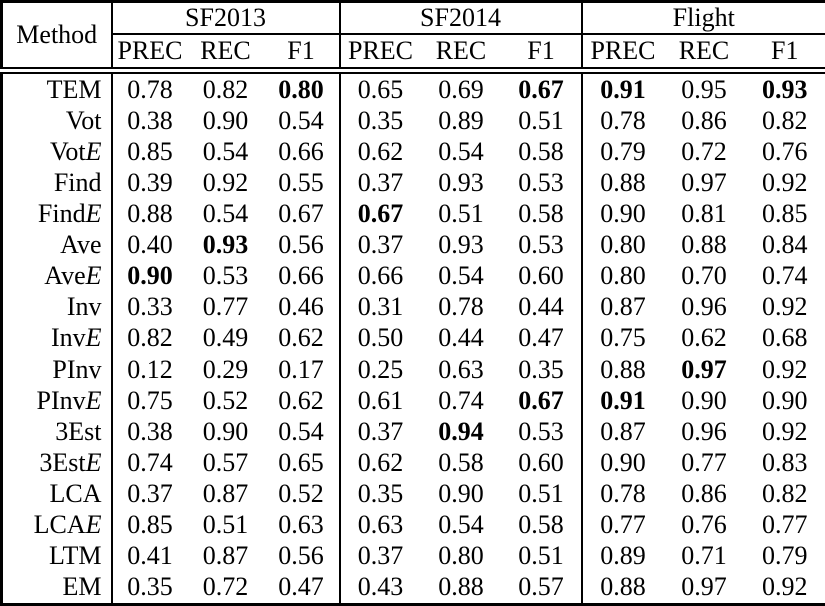  I want to click on value-cell: 0.55, so click(302, 183).